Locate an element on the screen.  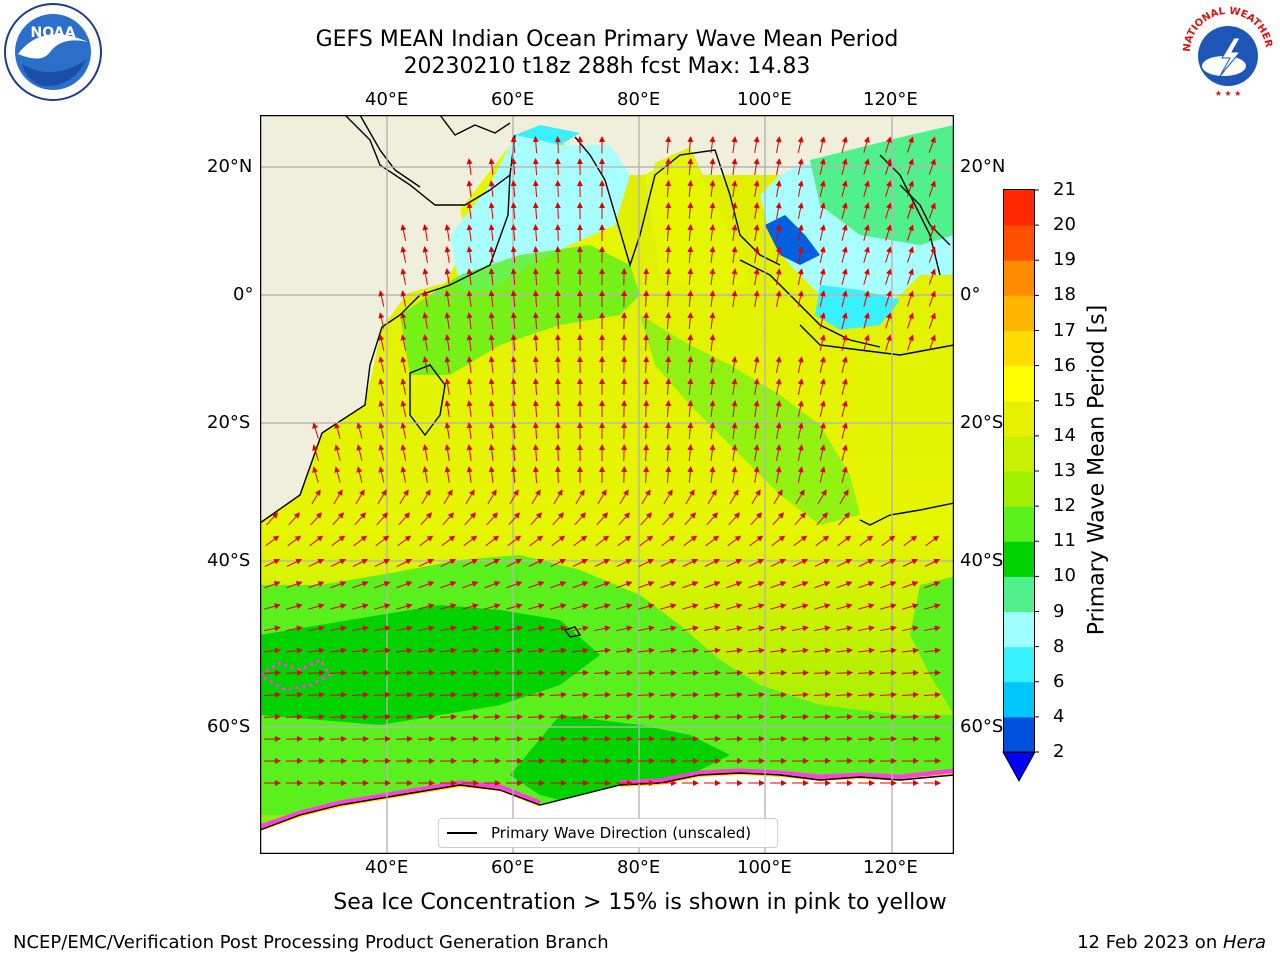
antarctica is located at coordinates (607, 813).